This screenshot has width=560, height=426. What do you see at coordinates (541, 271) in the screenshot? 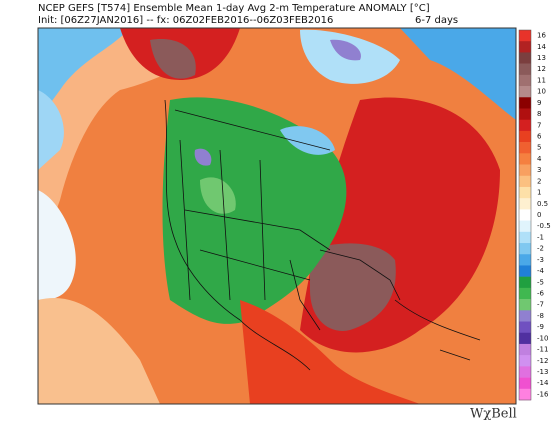
I see `colorbar-label: -4` at bounding box center [541, 271].